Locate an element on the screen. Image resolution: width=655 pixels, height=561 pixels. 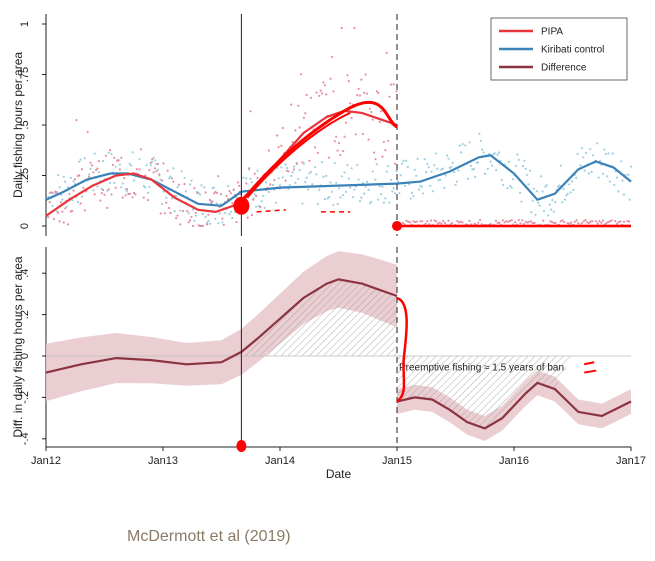
bottom-xtick-label: Jan15 is located at coordinates (397, 461).